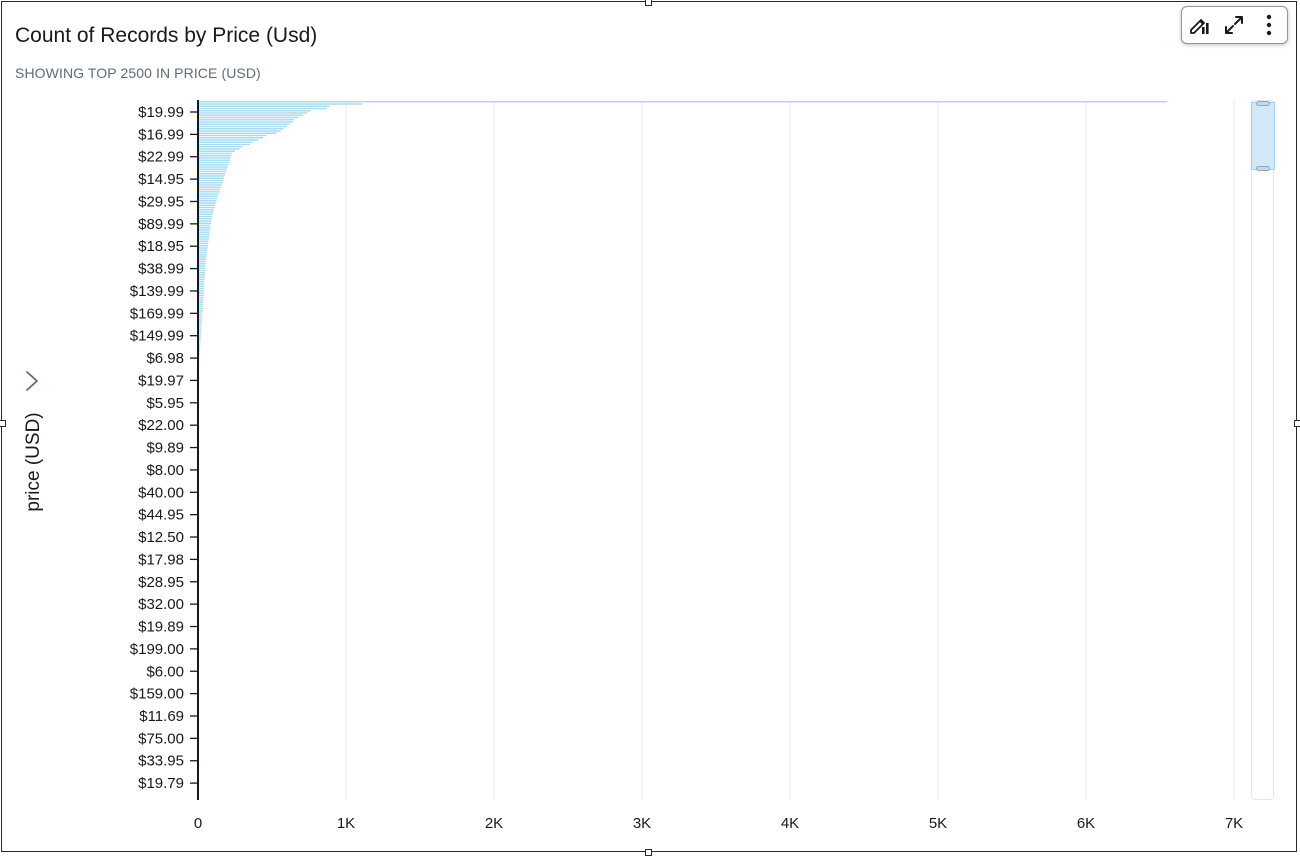 This screenshot has height=856, width=1300. Describe the element at coordinates (1269, 25) in the screenshot. I see `more-options-button` at that location.